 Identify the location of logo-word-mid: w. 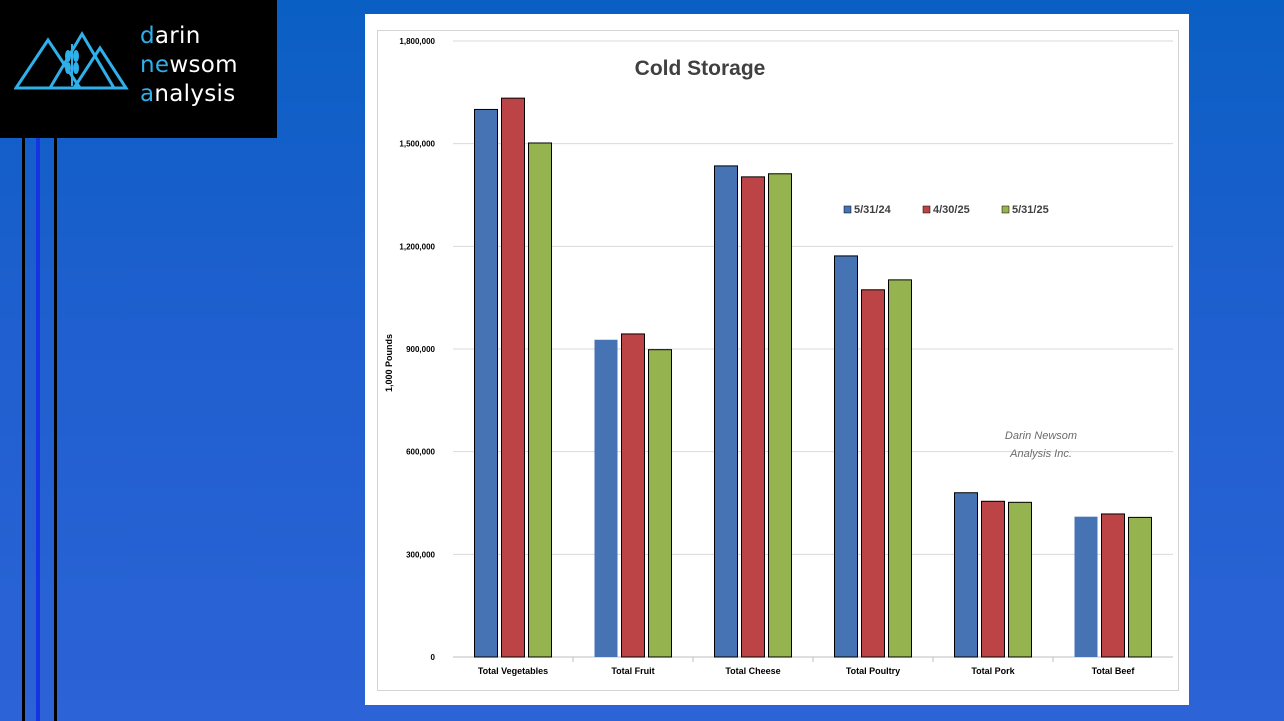
(179, 65).